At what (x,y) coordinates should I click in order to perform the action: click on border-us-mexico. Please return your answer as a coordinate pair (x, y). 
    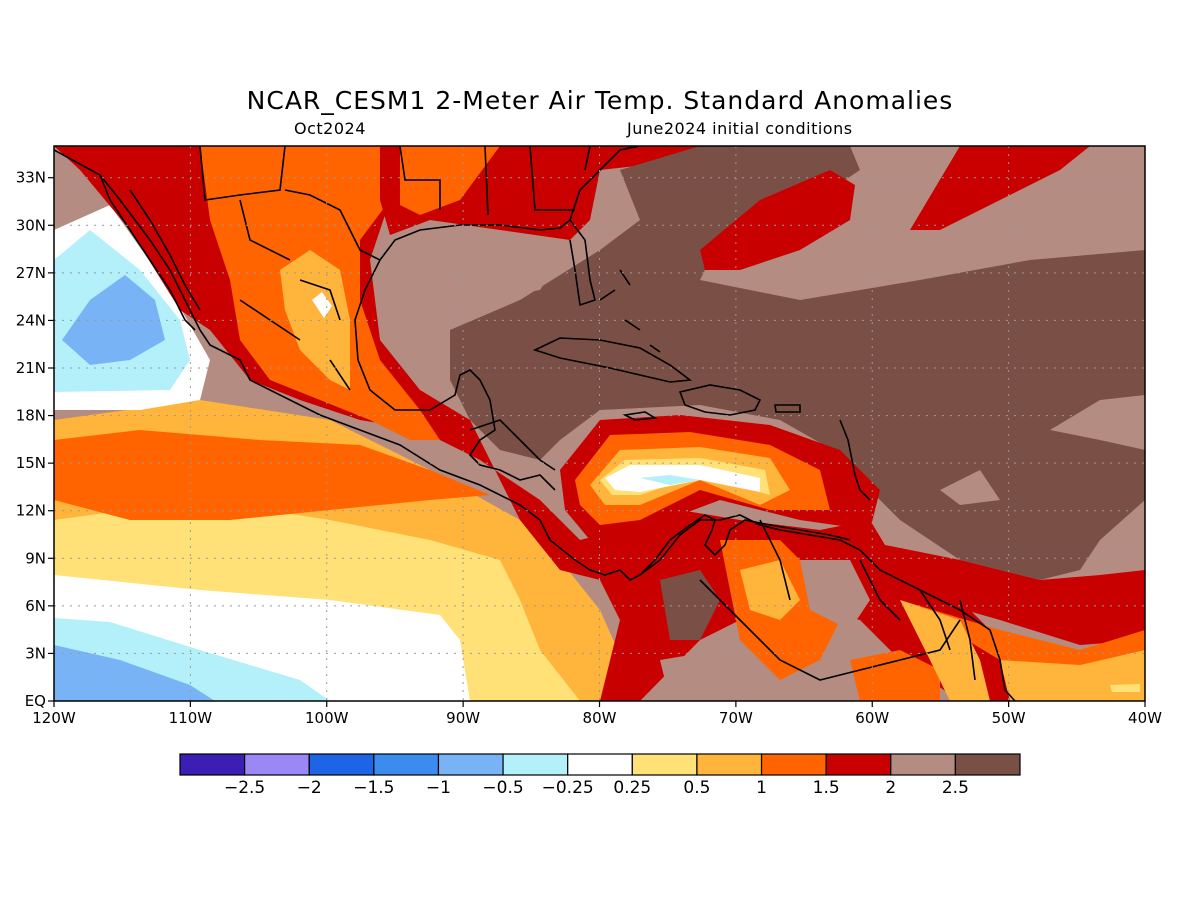
    Looking at the image, I should click on (290, 203).